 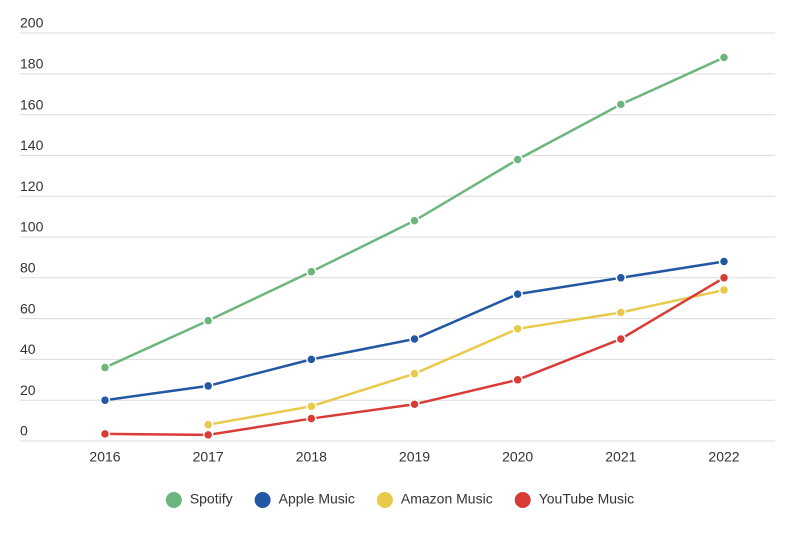 What do you see at coordinates (517, 457) in the screenshot?
I see `x-tick-label: 2020` at bounding box center [517, 457].